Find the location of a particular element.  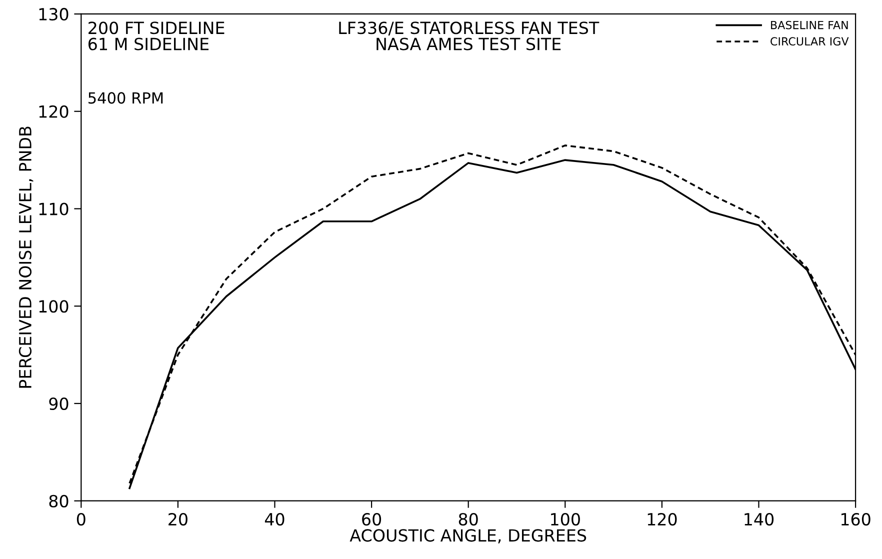

x-tick-label: 120 is located at coordinates (662, 519).